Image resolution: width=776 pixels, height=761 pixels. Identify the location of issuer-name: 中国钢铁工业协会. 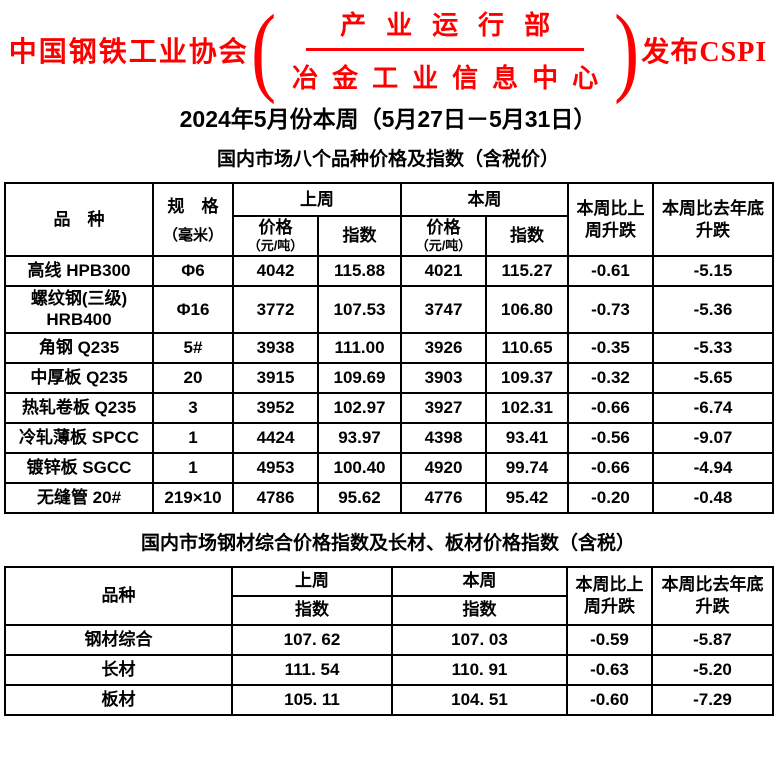
(128, 52).